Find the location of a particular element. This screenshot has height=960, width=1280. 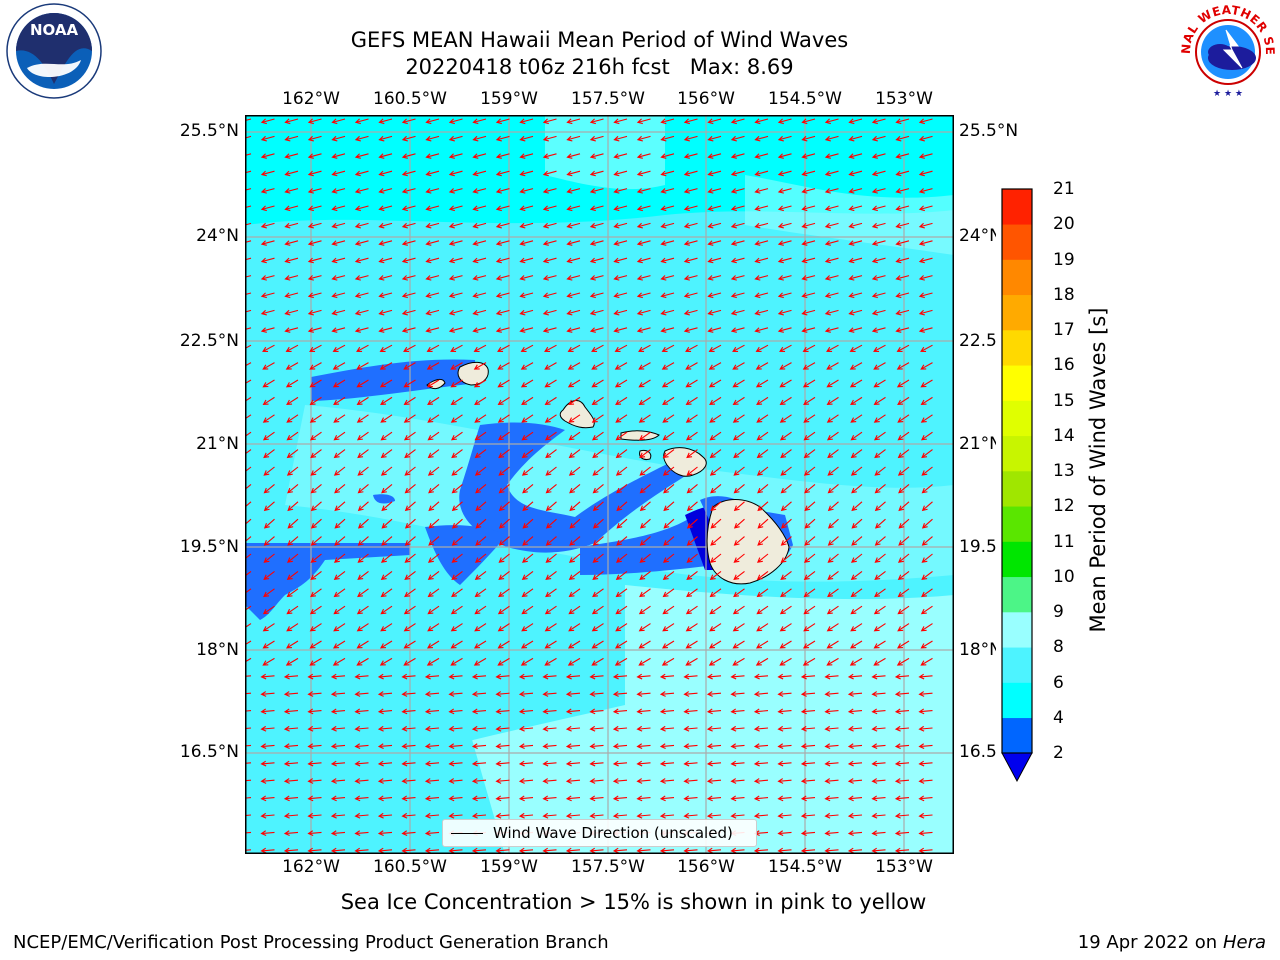

noaa-logo: NOAA is located at coordinates (54, 51).